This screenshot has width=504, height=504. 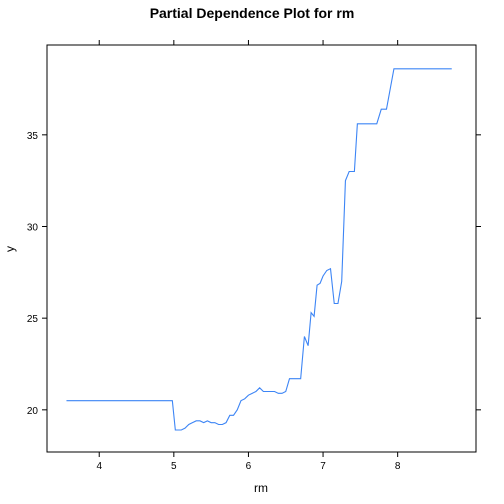 What do you see at coordinates (33, 228) in the screenshot?
I see `y-tick-label: 30` at bounding box center [33, 228].